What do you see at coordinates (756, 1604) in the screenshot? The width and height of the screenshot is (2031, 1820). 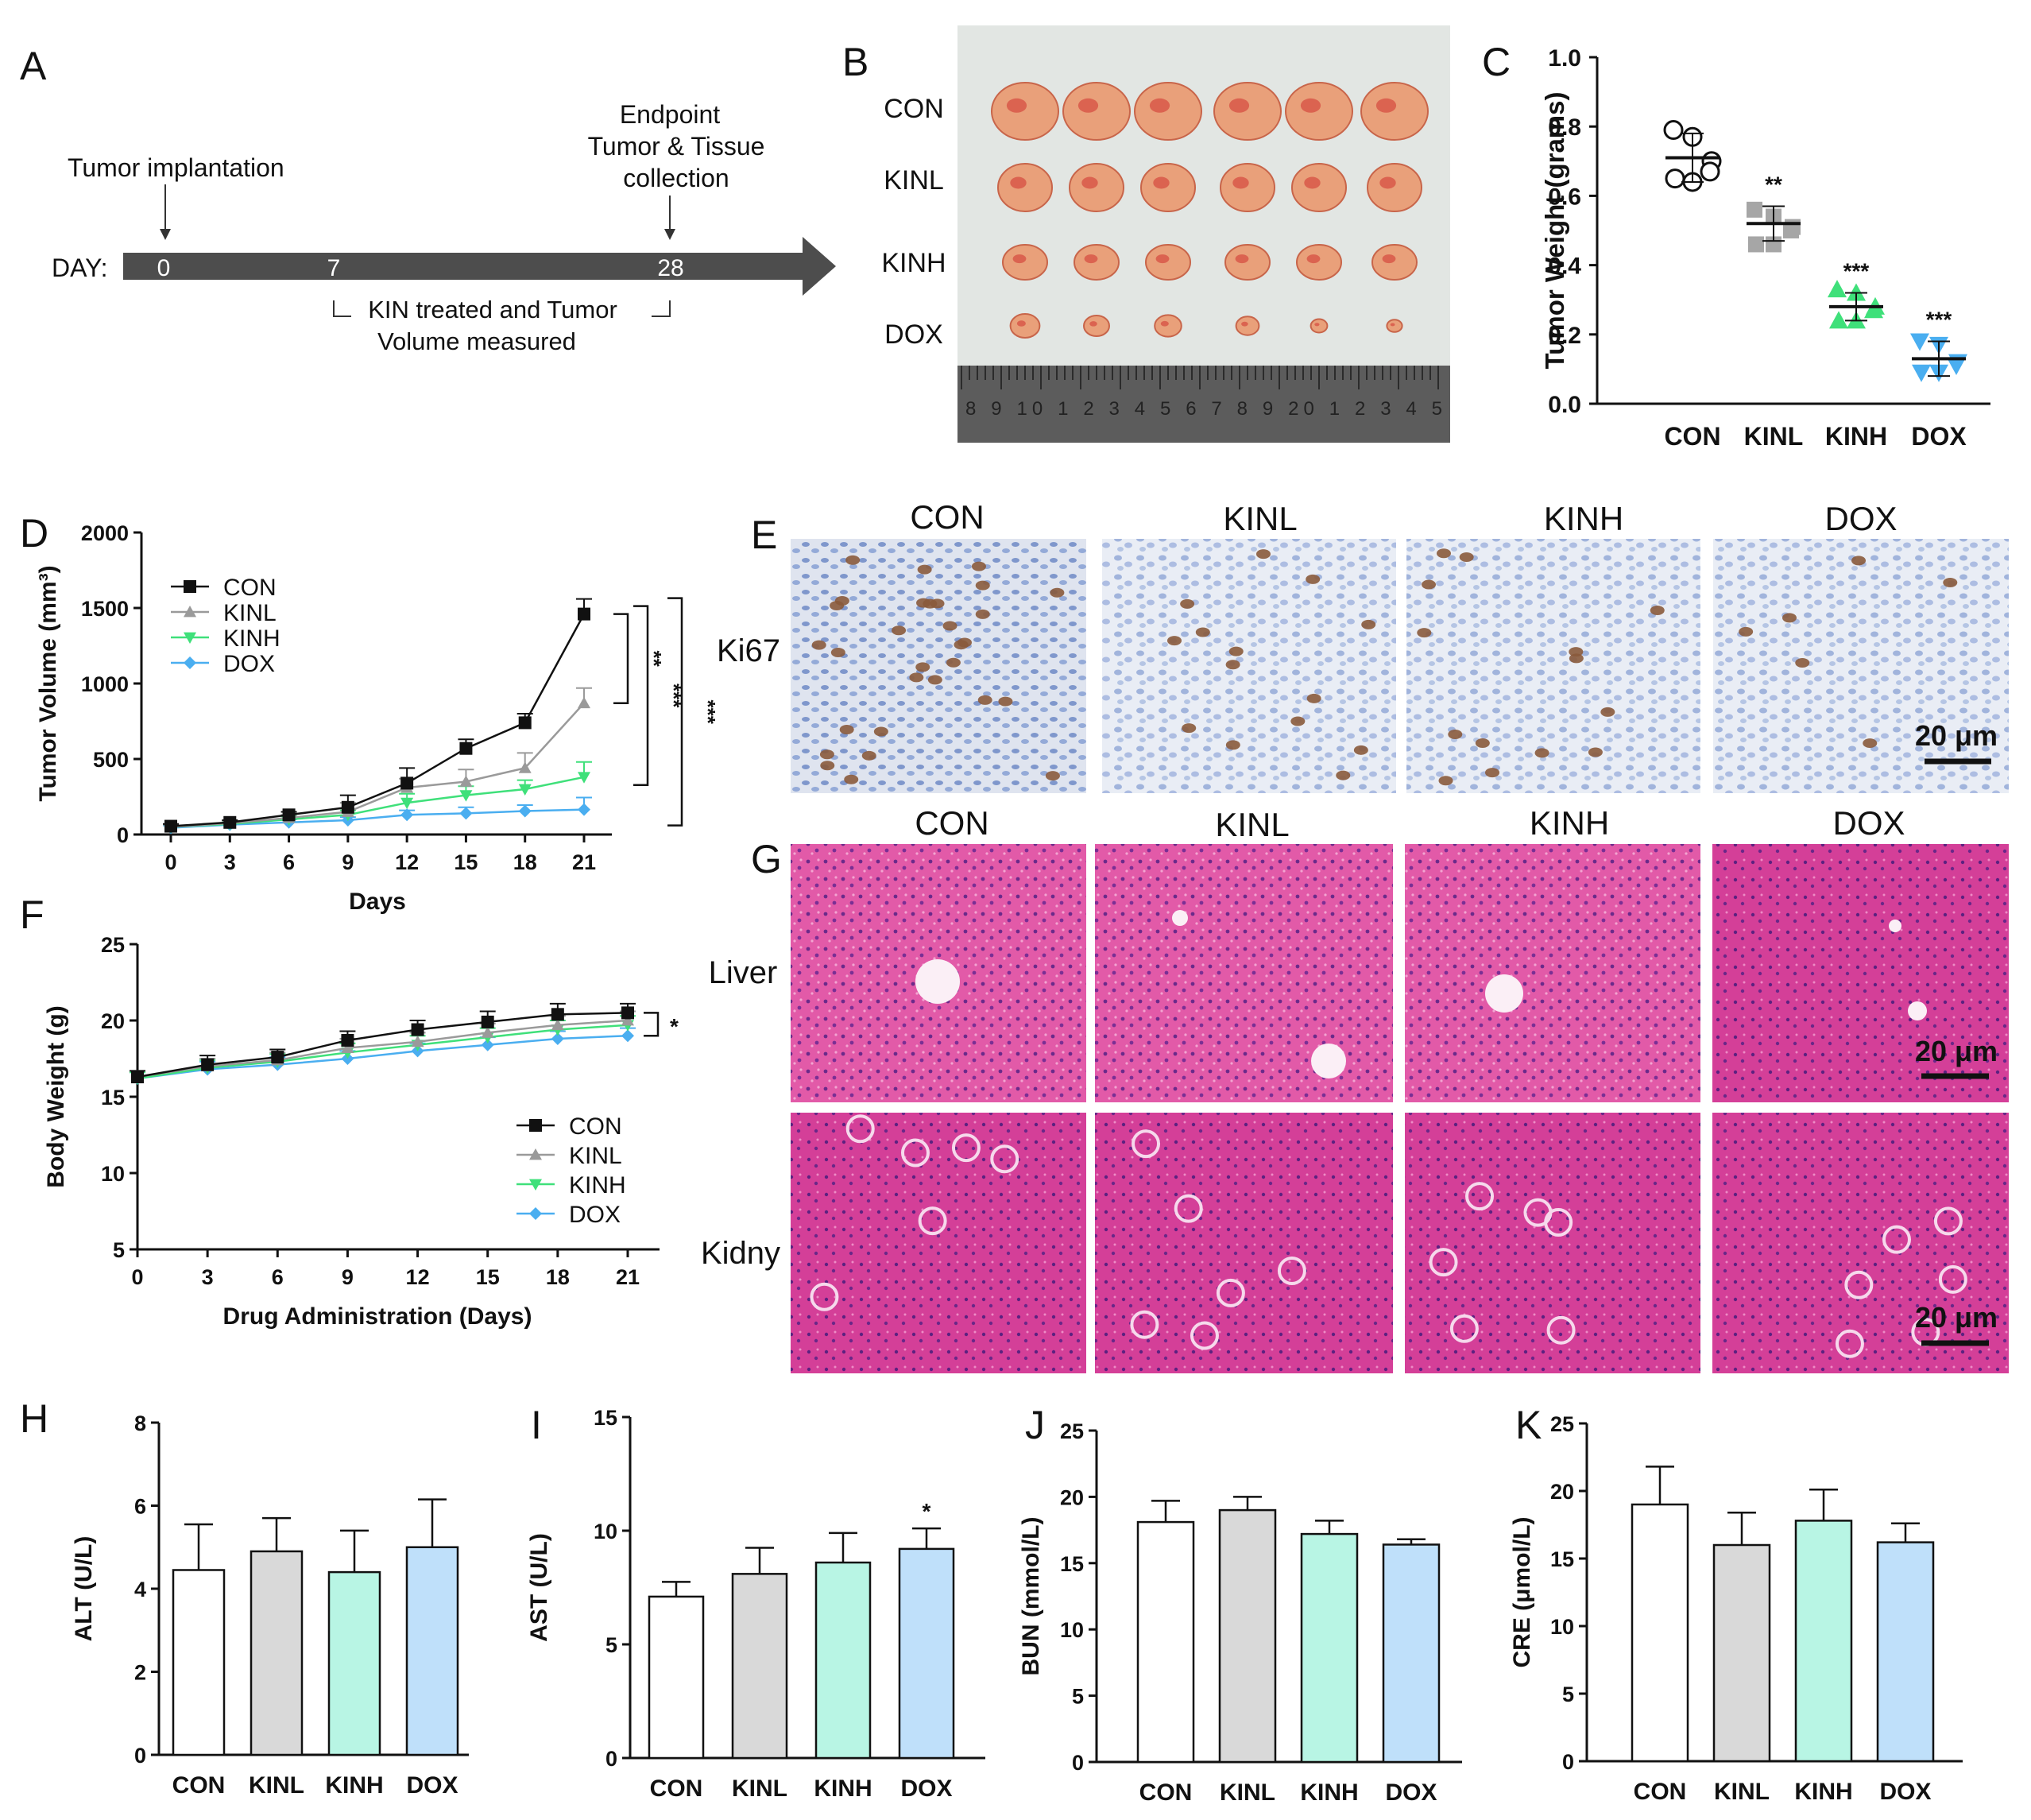 I see `chart-i: 0 5 10 15 AST (U/L) CON KINL KINH * DOX` at bounding box center [756, 1604].